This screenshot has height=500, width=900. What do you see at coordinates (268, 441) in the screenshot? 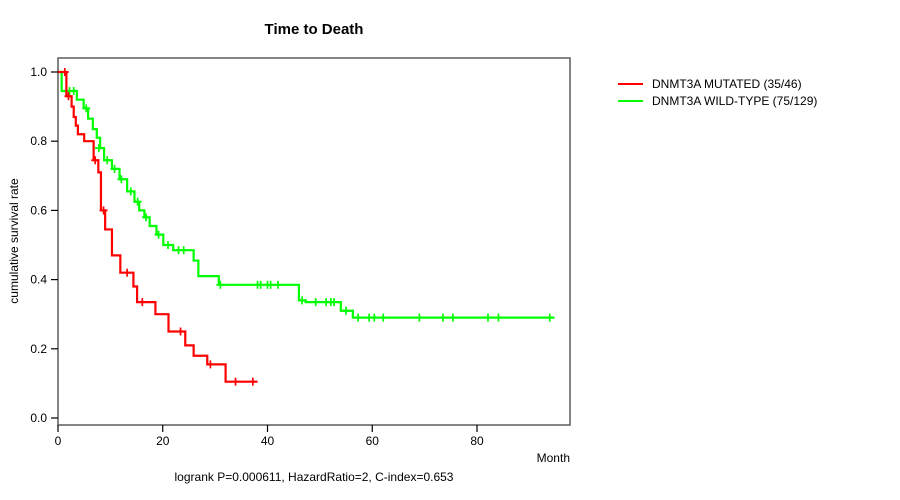
I see `x-tick-label: 40` at bounding box center [268, 441].